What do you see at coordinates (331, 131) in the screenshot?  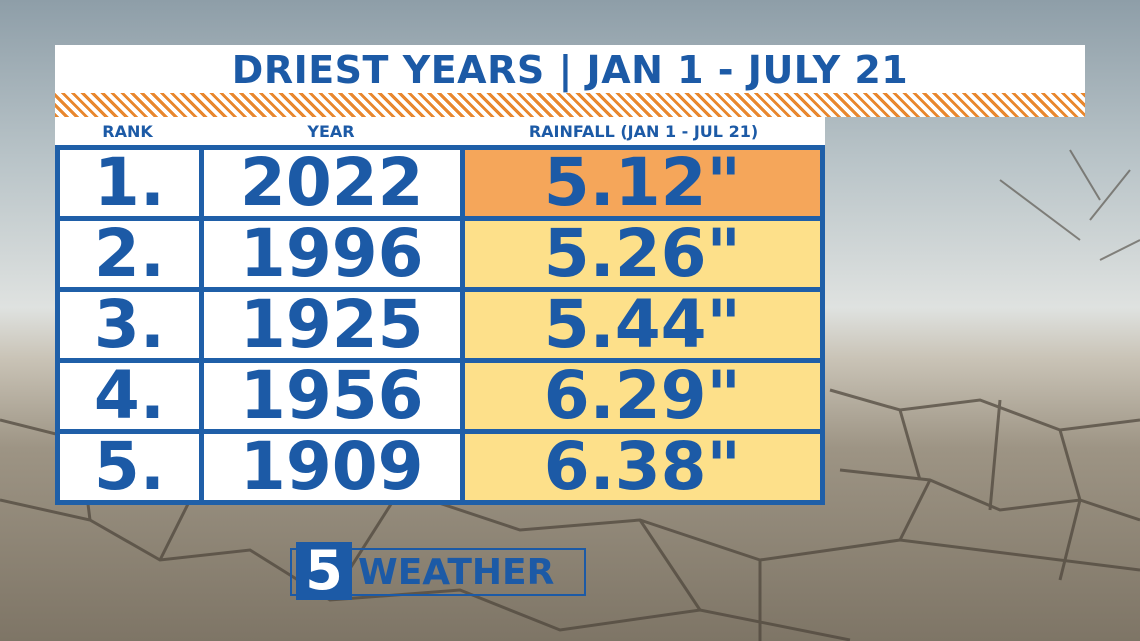 I see `column-header: YEAR` at bounding box center [331, 131].